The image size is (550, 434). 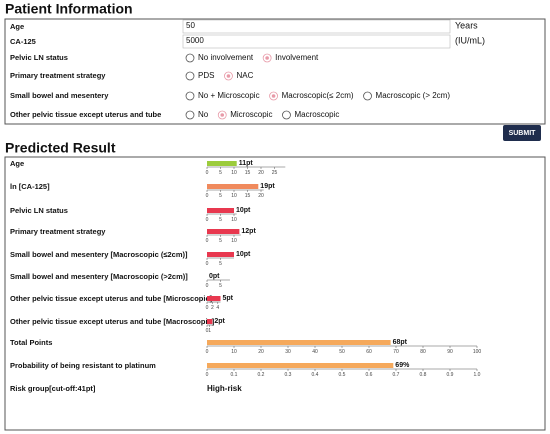 I want to click on input-value: 50, so click(x=190, y=25).